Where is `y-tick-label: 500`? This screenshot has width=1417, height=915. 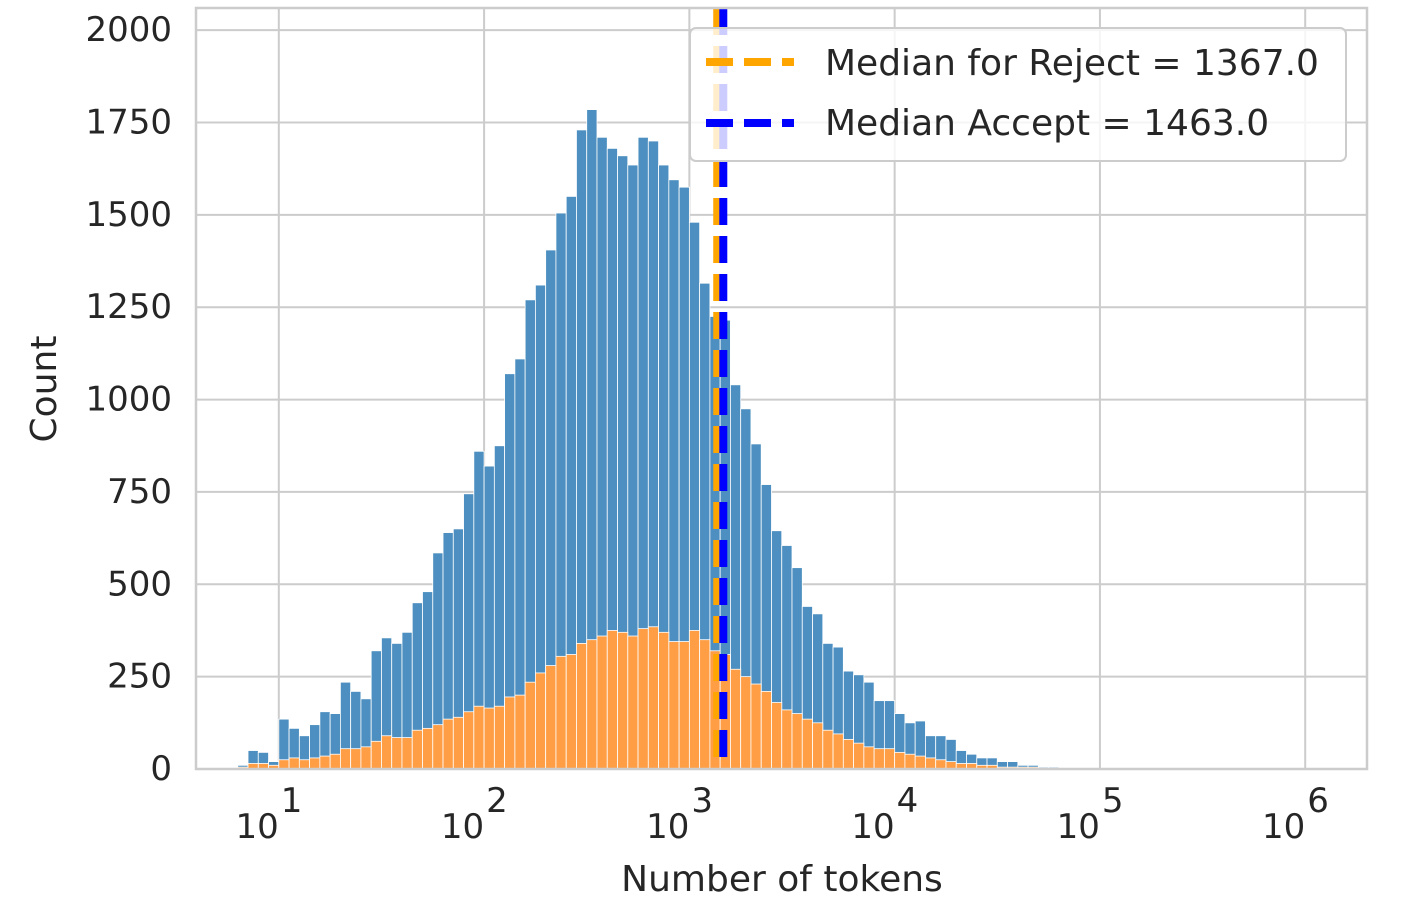 y-tick-label: 500 is located at coordinates (139, 584).